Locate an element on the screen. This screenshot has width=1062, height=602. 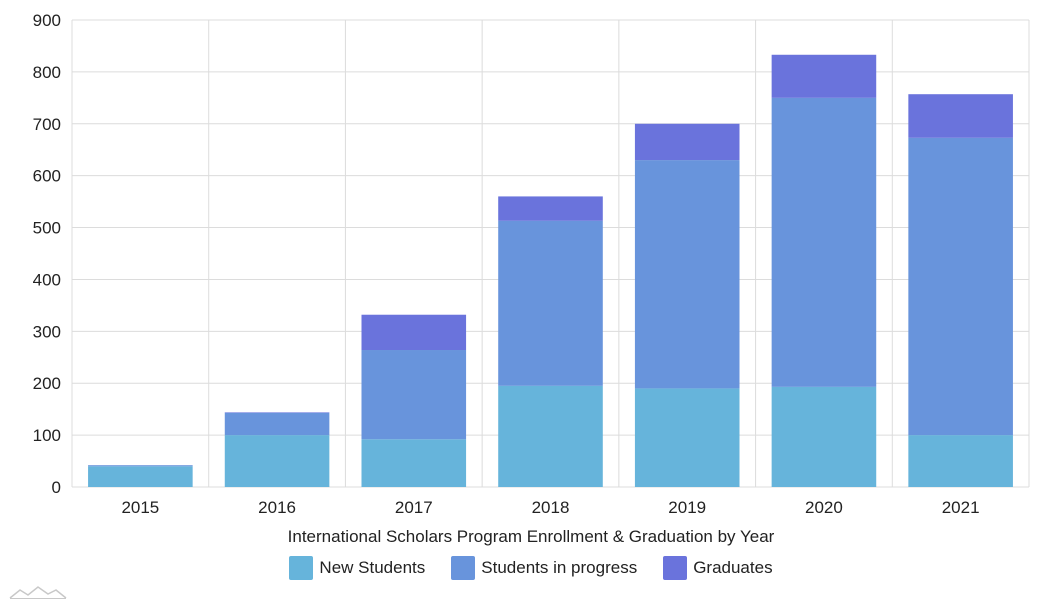
bar-graduates-2019 is located at coordinates (687, 142).